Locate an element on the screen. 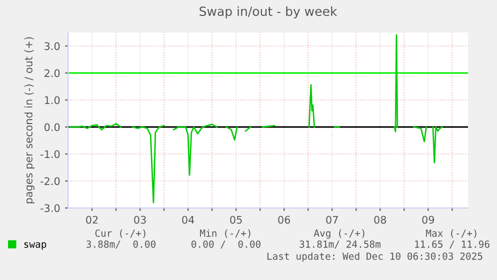  text: Cur (-/+) is located at coordinates (120, 233).